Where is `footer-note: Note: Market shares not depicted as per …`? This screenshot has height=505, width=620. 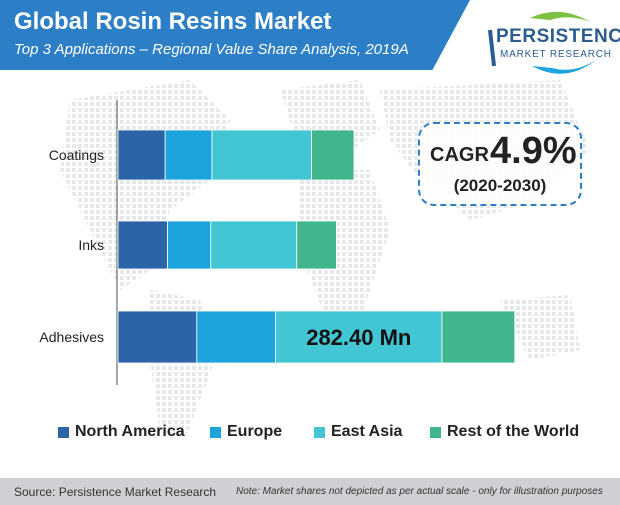 footer-note: Note: Market shares not depicted as per … is located at coordinates (419, 491).